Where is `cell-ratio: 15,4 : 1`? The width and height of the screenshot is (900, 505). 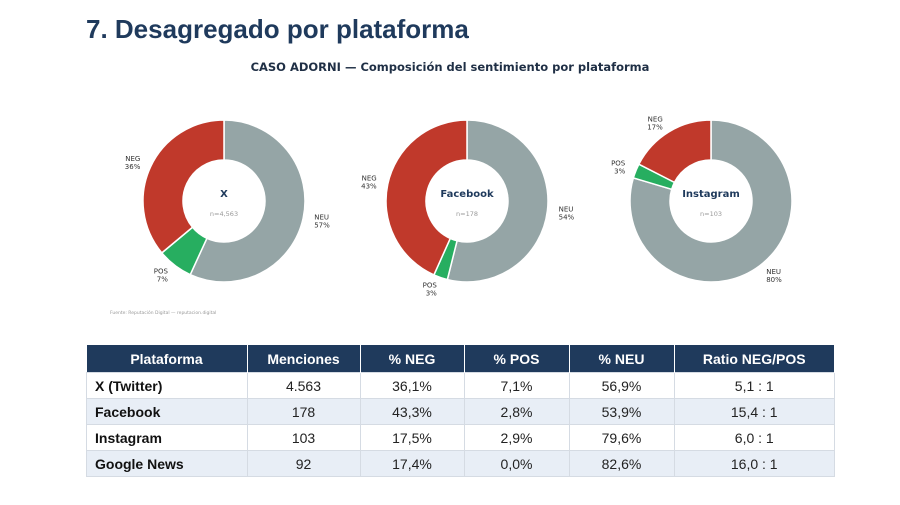 cell-ratio: 15,4 : 1 is located at coordinates (754, 411).